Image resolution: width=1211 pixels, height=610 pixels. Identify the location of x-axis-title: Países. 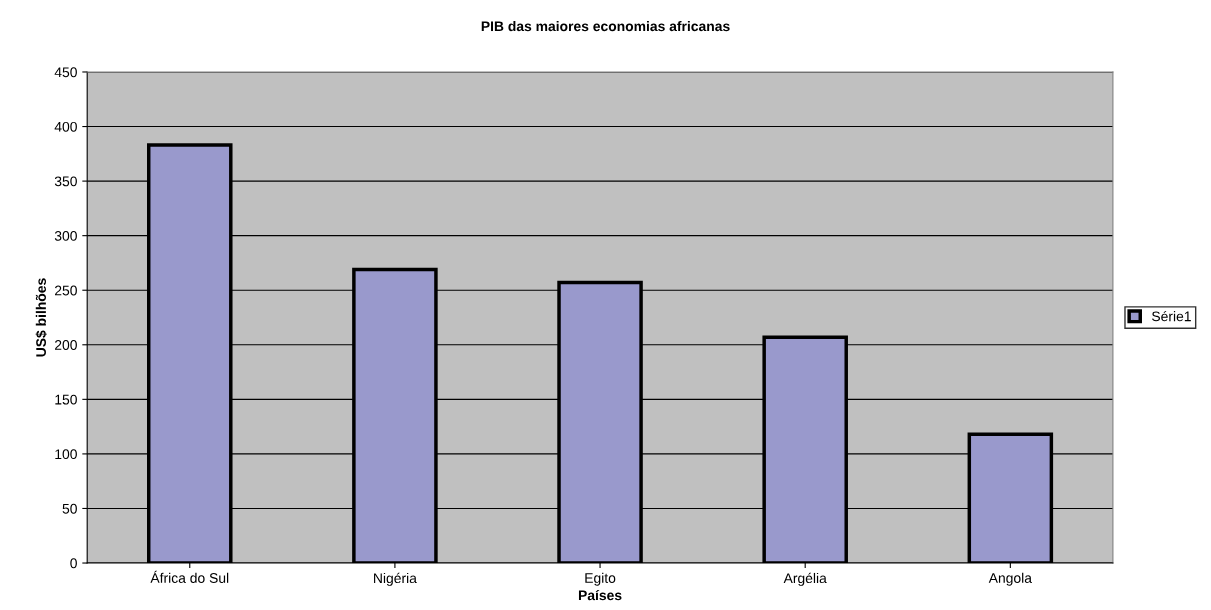
(600, 595).